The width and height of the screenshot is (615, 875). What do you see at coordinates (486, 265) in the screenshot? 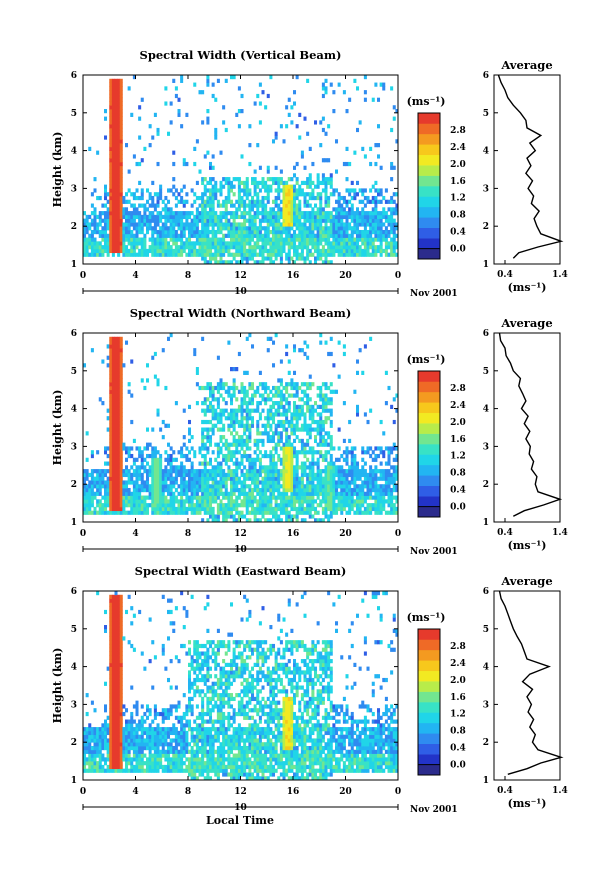
I see `profile-y-tick-label: 1` at bounding box center [486, 265].